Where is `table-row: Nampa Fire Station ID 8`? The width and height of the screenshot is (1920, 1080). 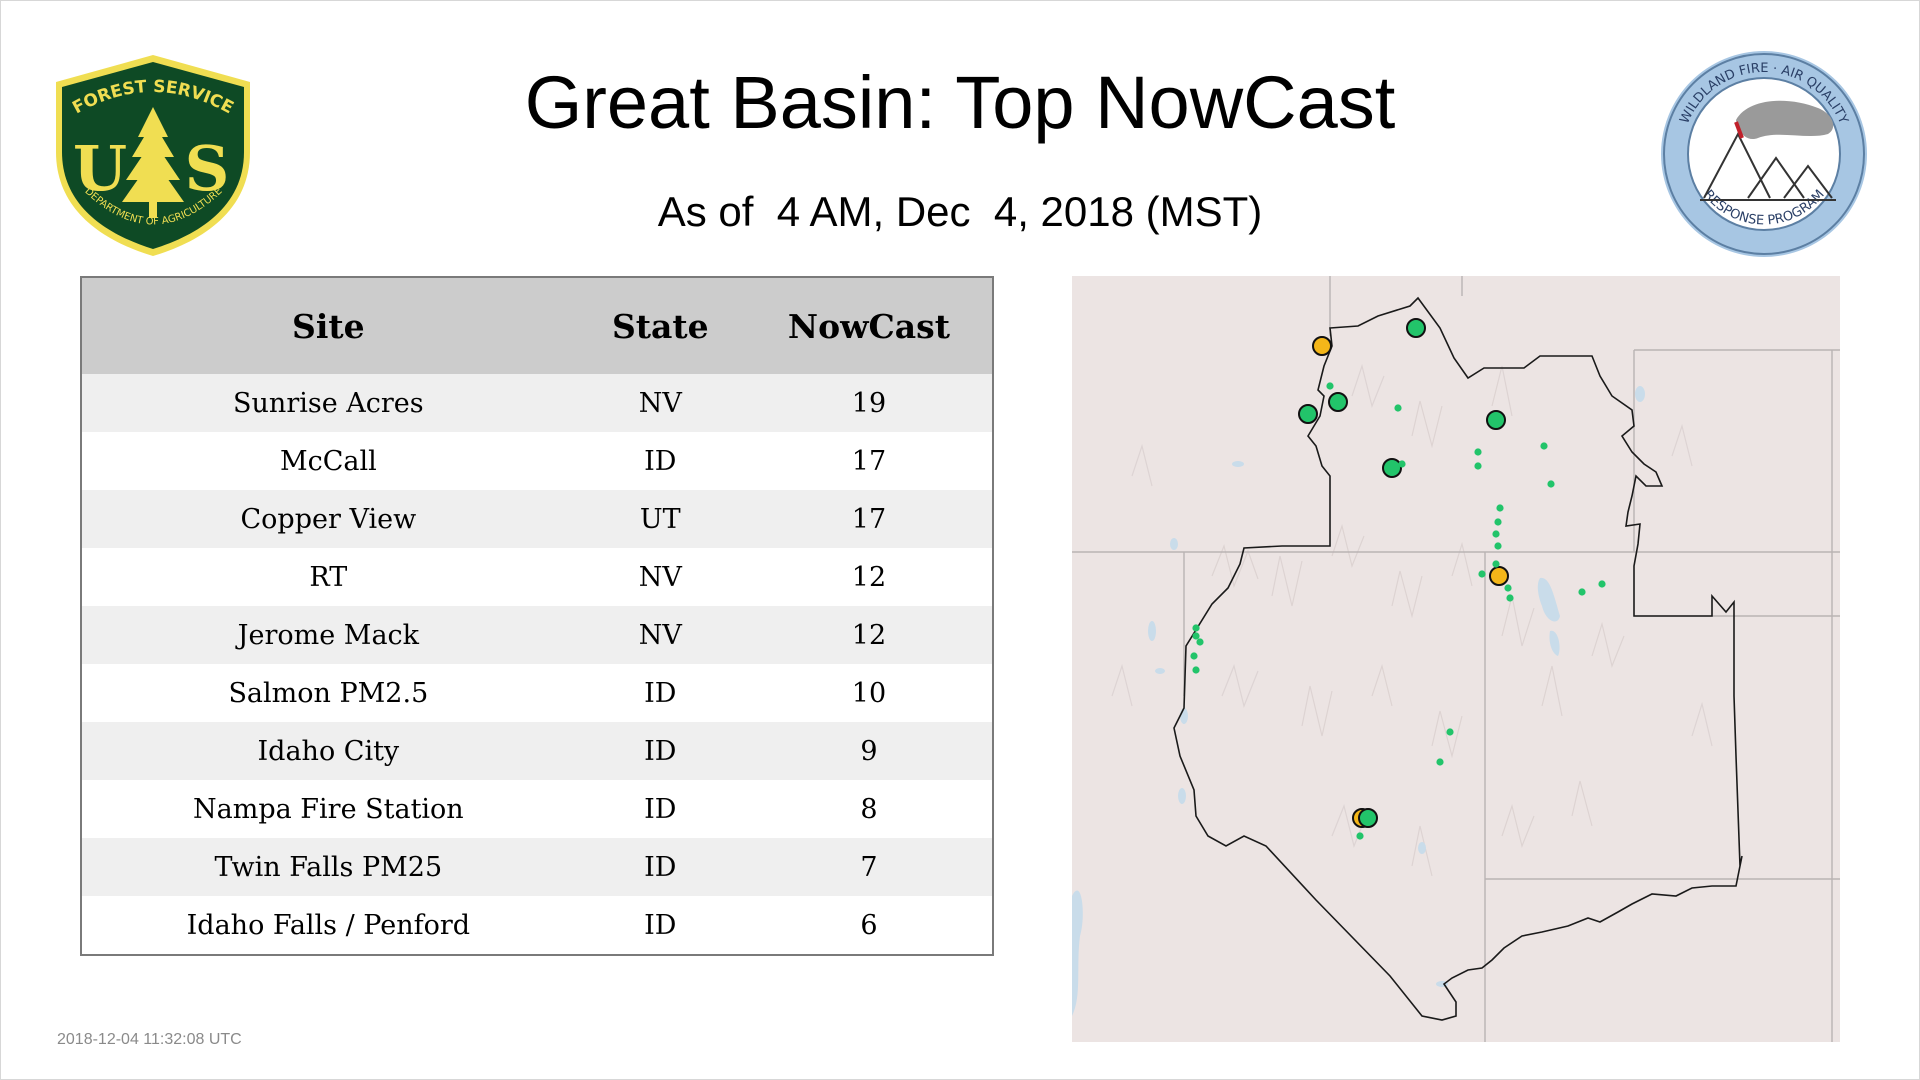
table-row: Nampa Fire Station ID 8 is located at coordinates (537, 809).